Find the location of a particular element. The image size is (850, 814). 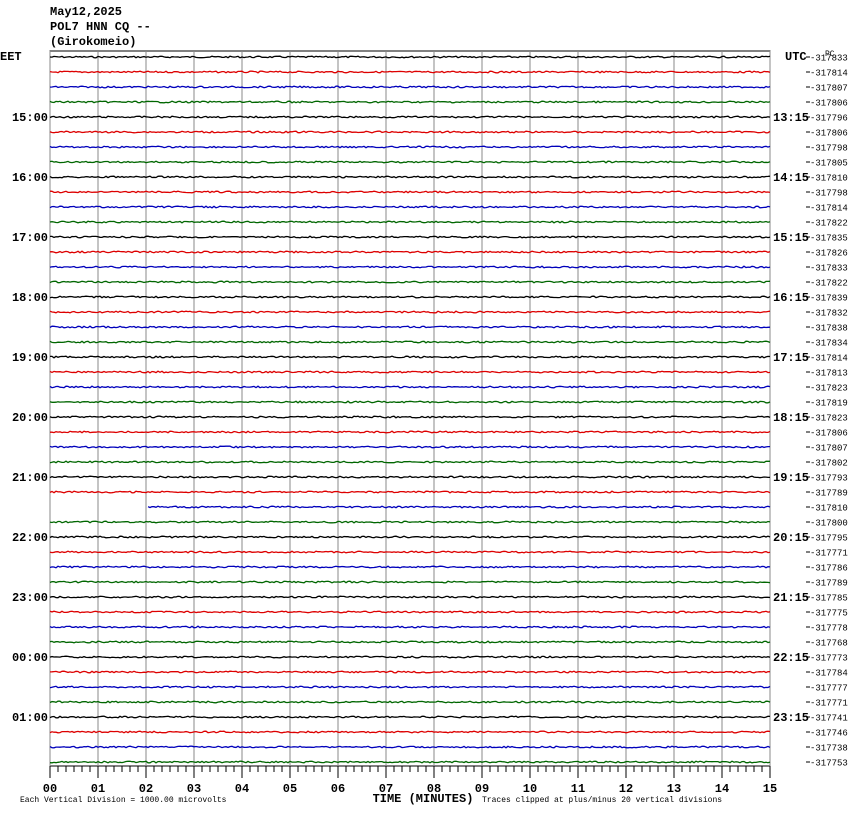

trace-offset: -317834 is located at coordinates (829, 343).